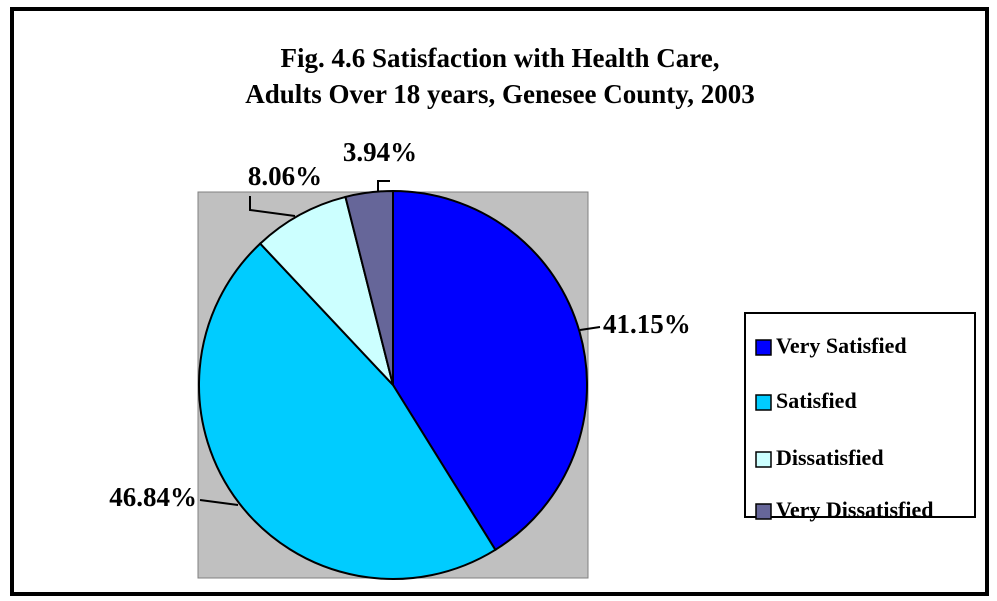  I want to click on data-label: 46.84%, so click(153, 497).